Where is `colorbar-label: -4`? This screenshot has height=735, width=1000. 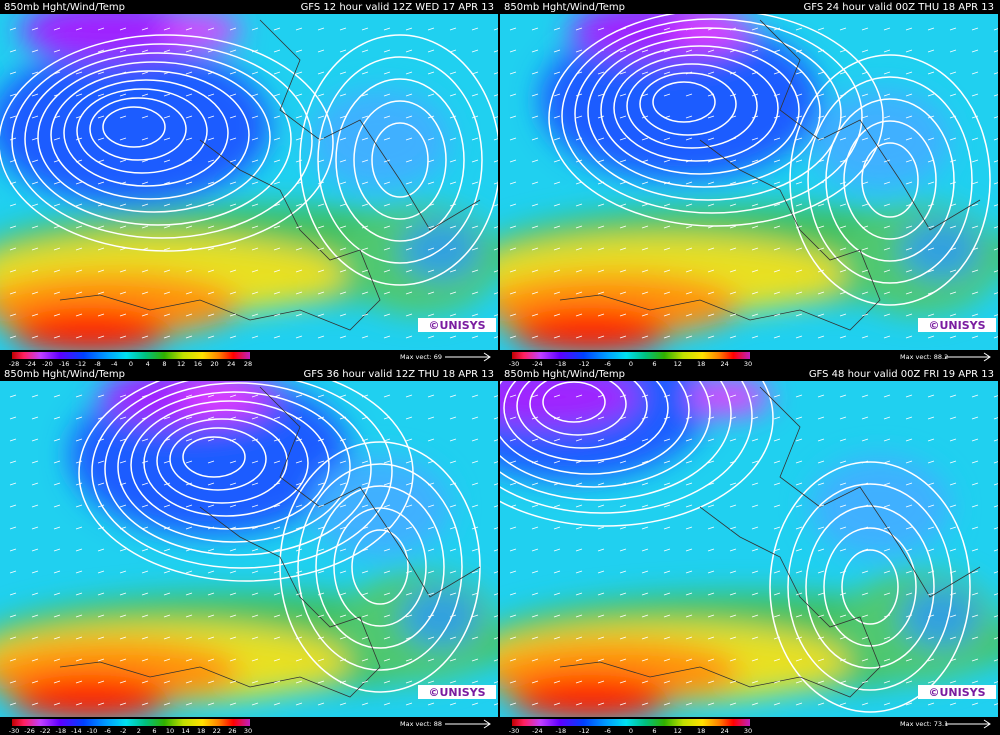 colorbar-label: -4 is located at coordinates (114, 364).